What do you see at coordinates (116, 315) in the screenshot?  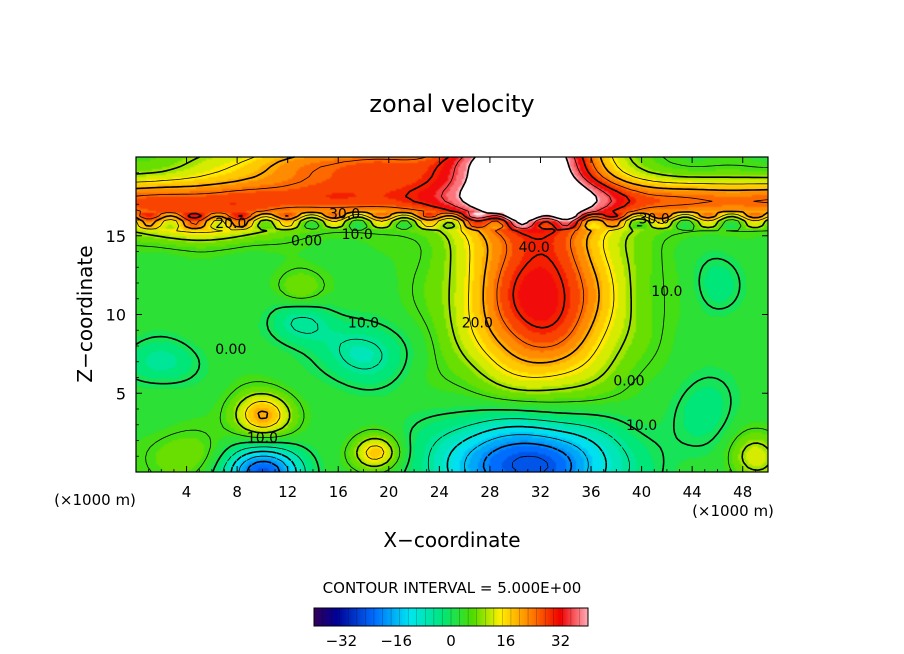 I see `y-tick-label: 10` at bounding box center [116, 315].